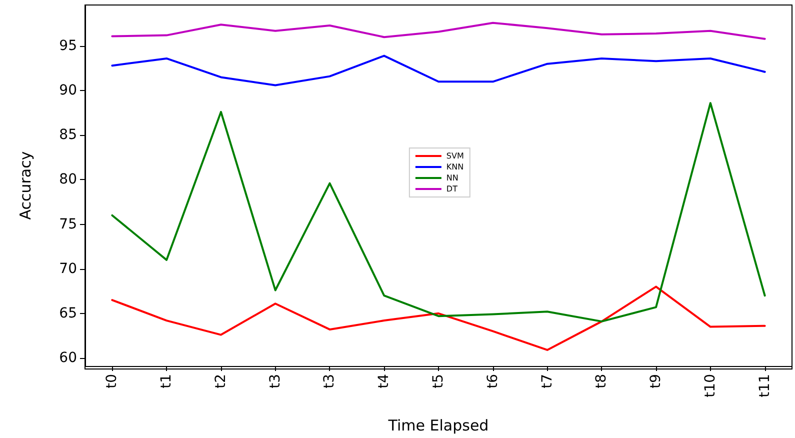 The height and width of the screenshot is (438, 795). Describe the element at coordinates (452, 189) in the screenshot. I see `legend-label: DT` at that location.